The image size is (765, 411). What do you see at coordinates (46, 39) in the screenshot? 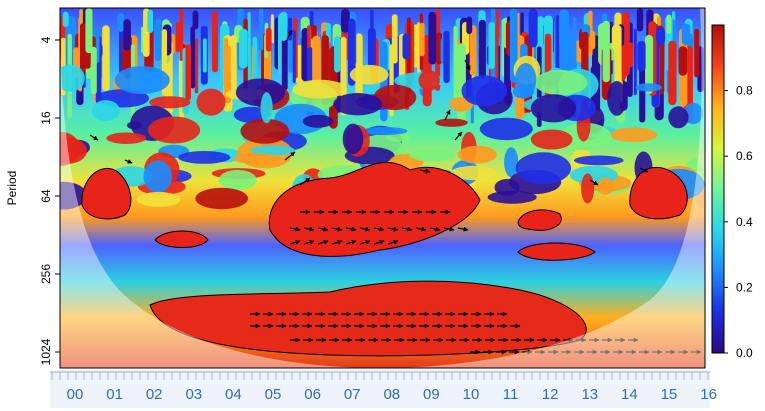
I see `y-tick-label: 4` at bounding box center [46, 39].